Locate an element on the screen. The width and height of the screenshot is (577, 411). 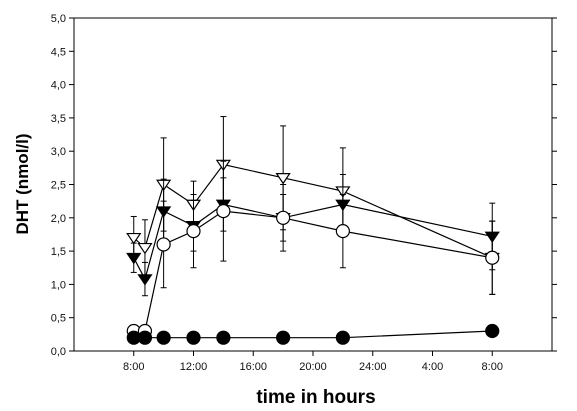
series-circle-filled is located at coordinates (313, 334).